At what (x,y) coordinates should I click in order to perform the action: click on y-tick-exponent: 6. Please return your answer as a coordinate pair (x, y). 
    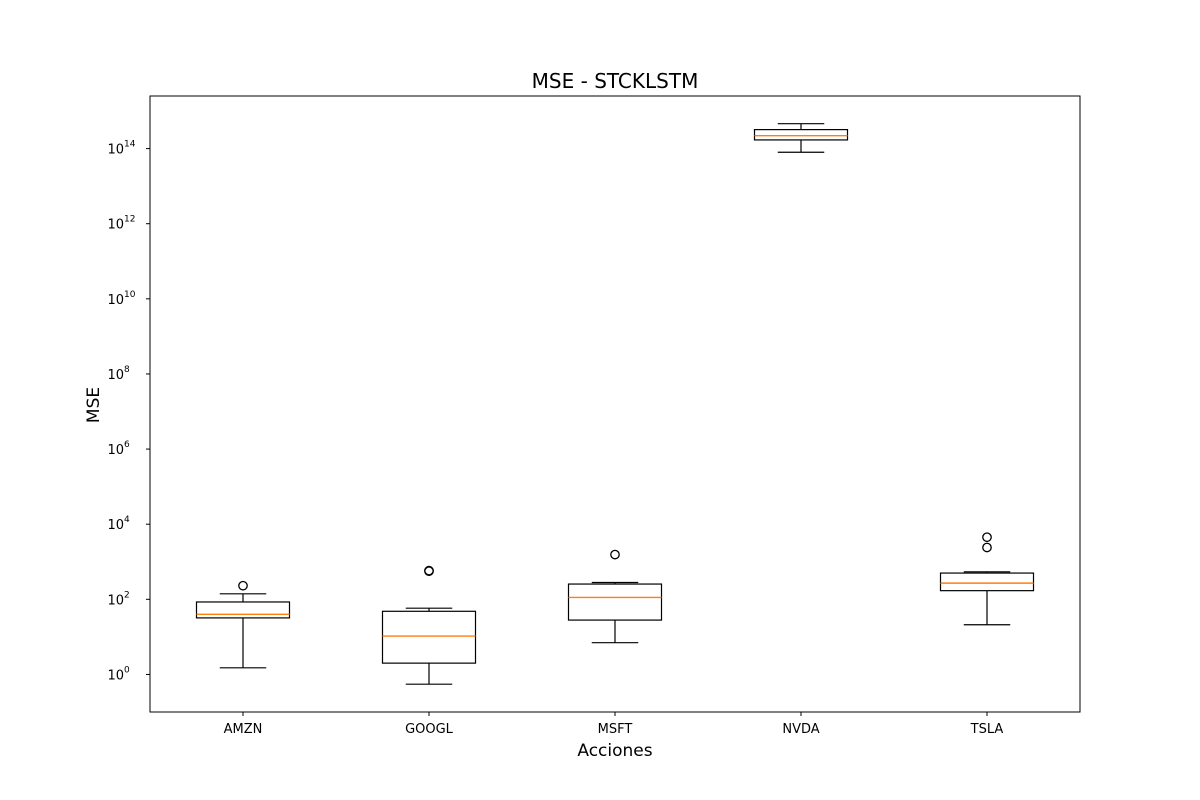
    Looking at the image, I should click on (127, 445).